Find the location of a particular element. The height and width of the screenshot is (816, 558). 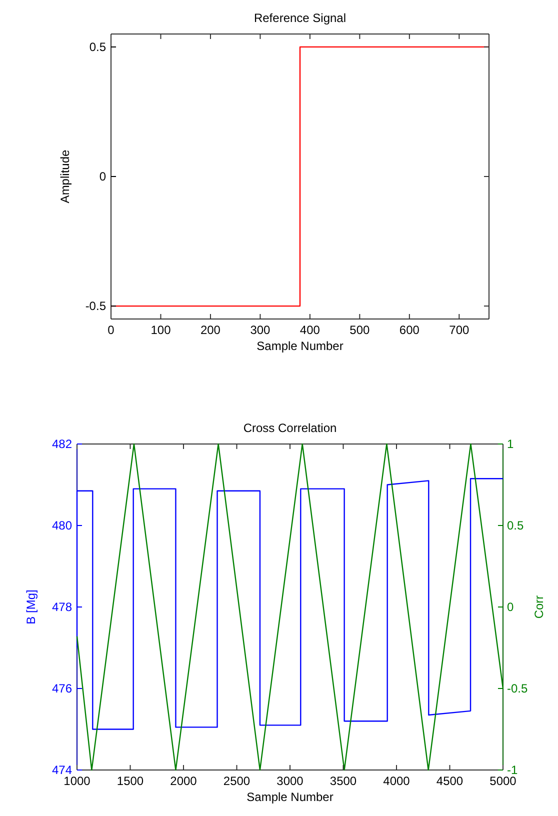

y-axis-title: B [Mg] is located at coordinates (31, 607).